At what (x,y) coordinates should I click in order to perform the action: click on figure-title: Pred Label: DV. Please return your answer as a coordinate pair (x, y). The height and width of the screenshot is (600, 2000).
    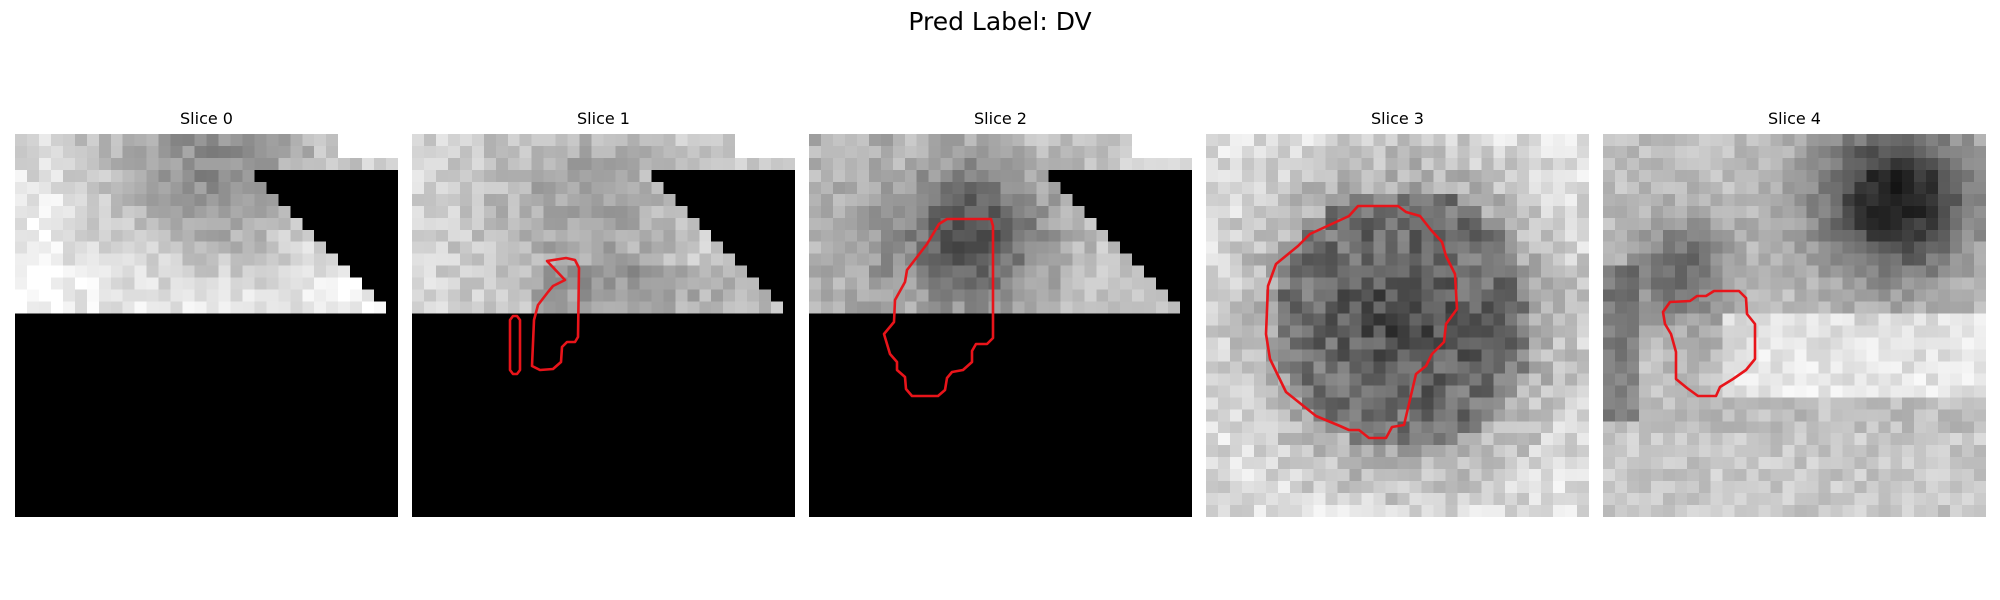
    Looking at the image, I should click on (1000, 21).